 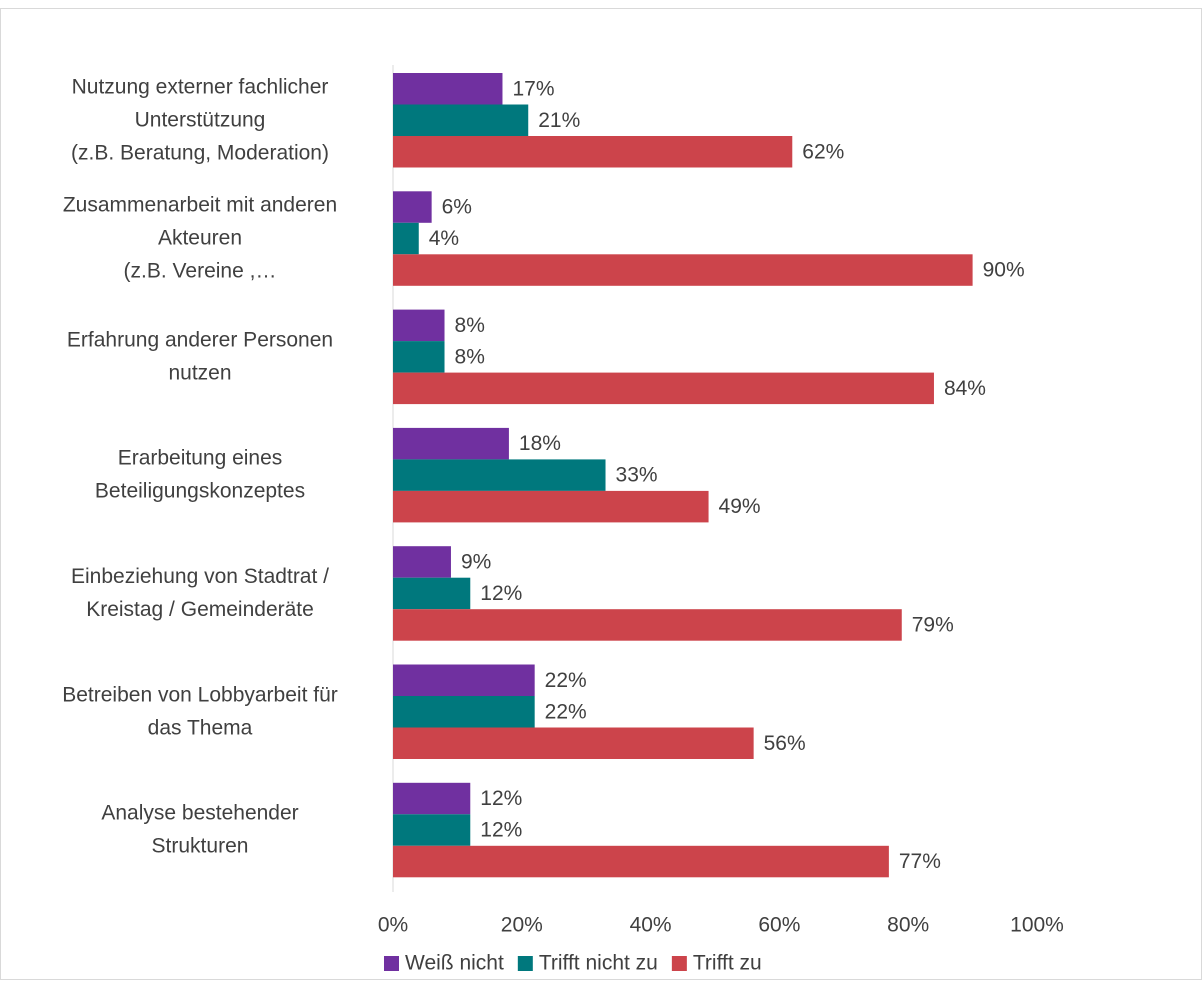 What do you see at coordinates (933, 624) in the screenshot?
I see `value-label: 79%` at bounding box center [933, 624].